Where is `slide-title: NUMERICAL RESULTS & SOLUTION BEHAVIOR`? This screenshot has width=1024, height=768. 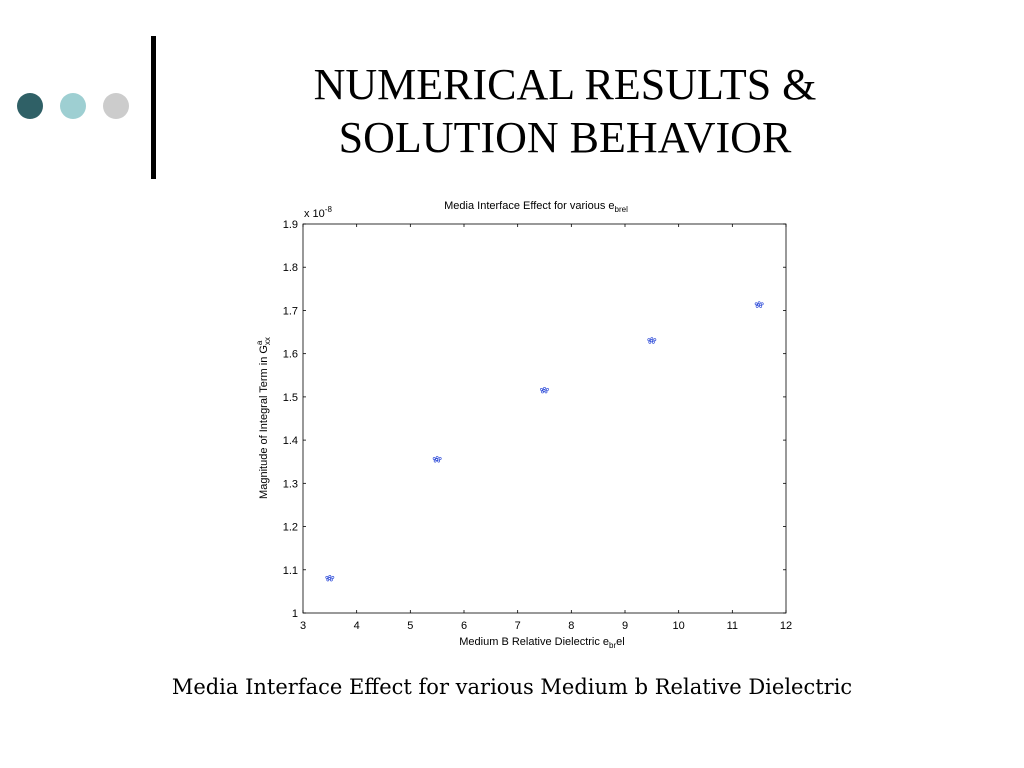
slide-title: NUMERICAL RESULTS & SOLUTION BEHAVIOR is located at coordinates (565, 111).